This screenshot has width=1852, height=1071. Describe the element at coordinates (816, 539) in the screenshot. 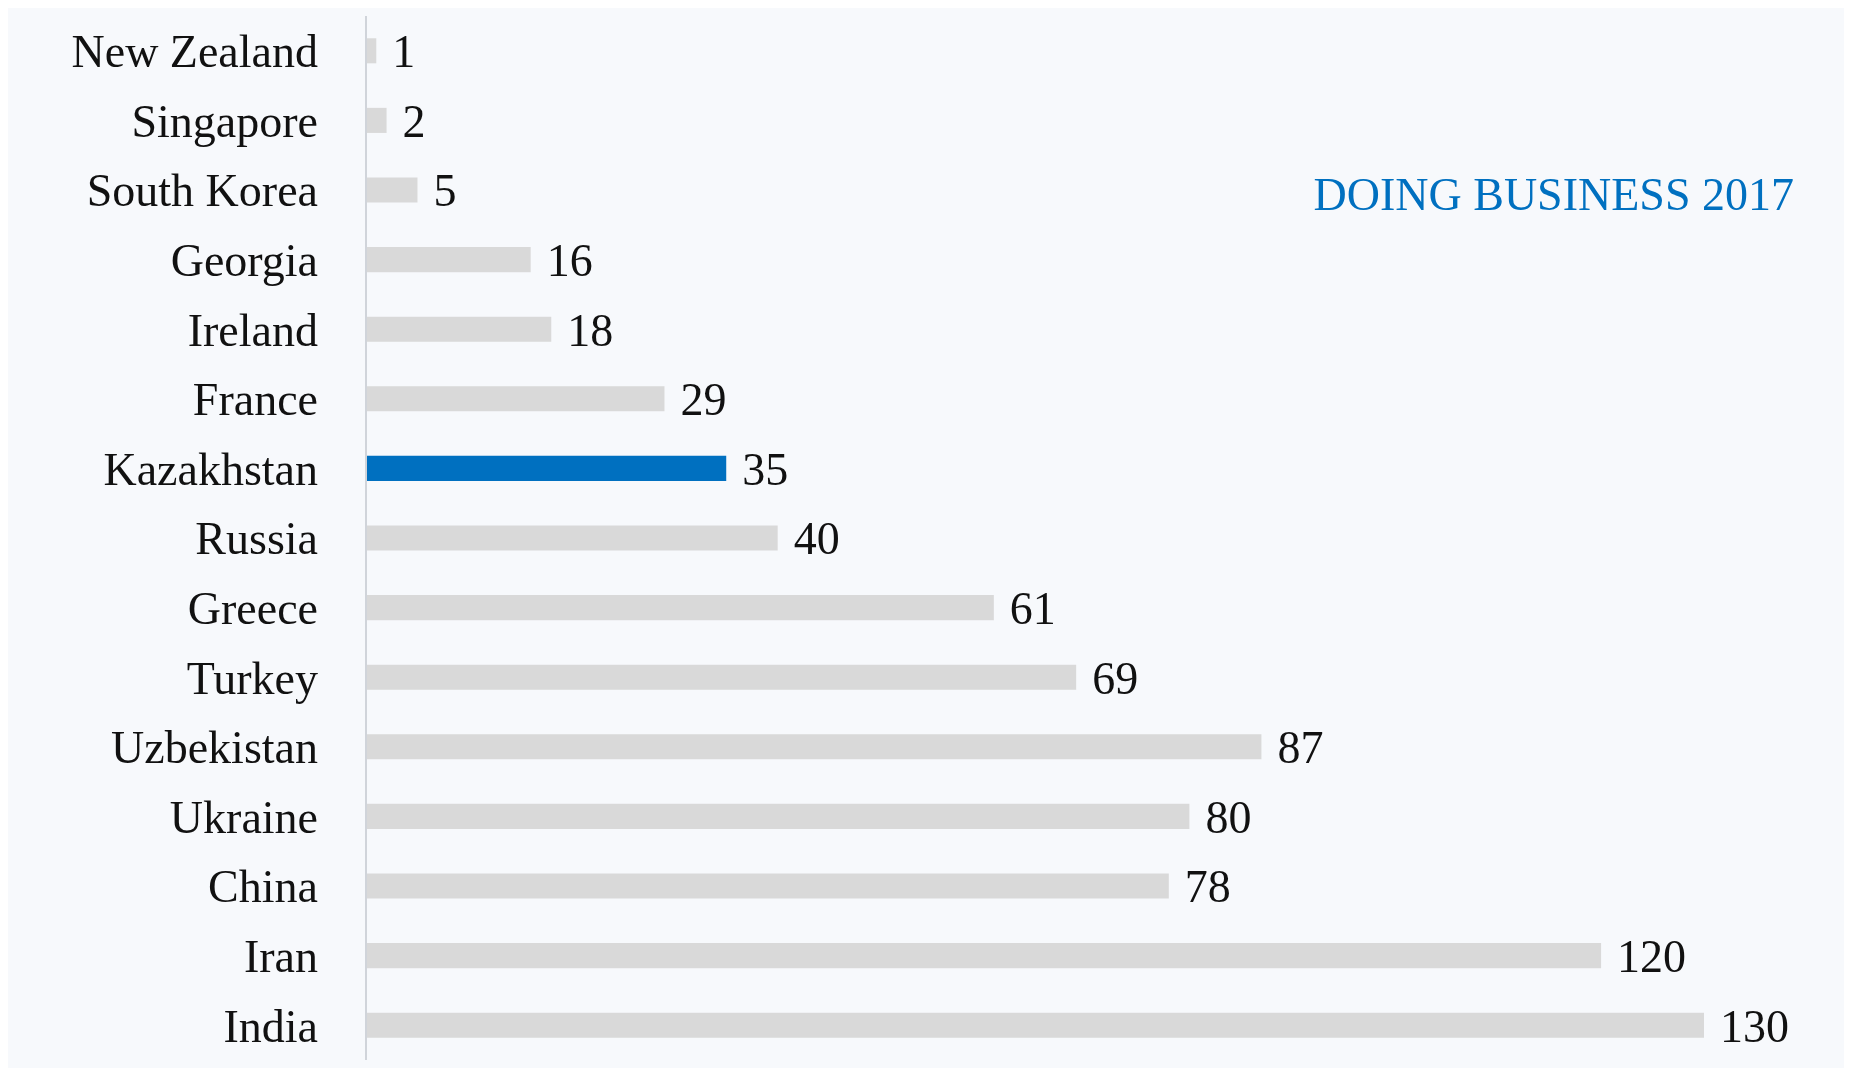

I see `data-label: 40` at that location.